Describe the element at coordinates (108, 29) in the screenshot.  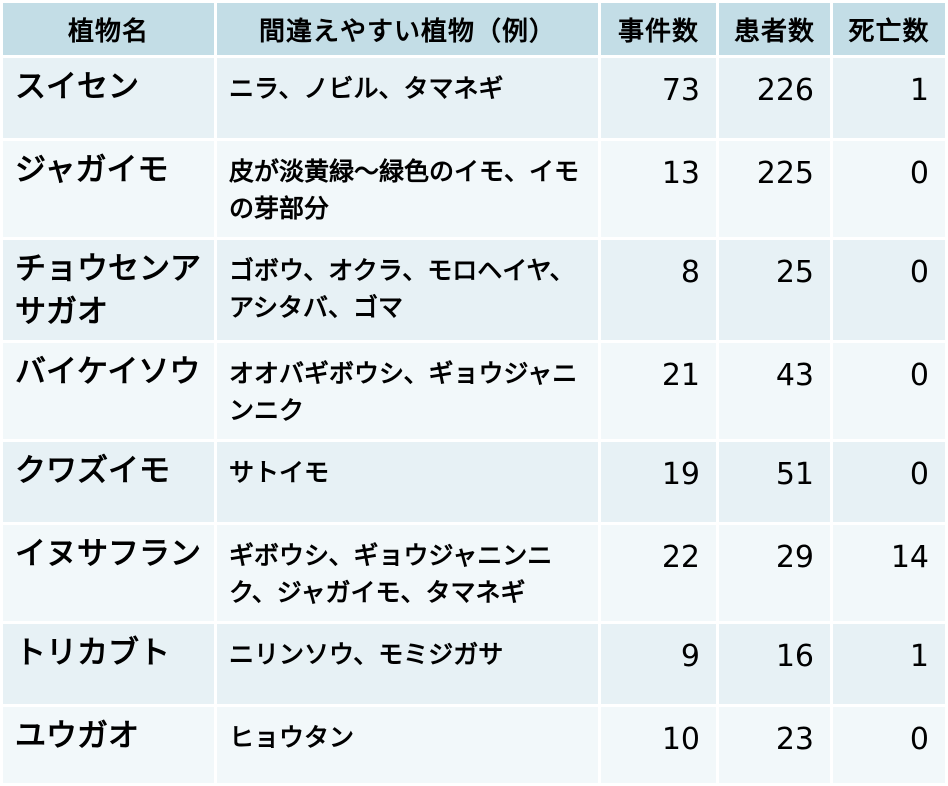
I see `header-plant-name: 植物名` at that location.